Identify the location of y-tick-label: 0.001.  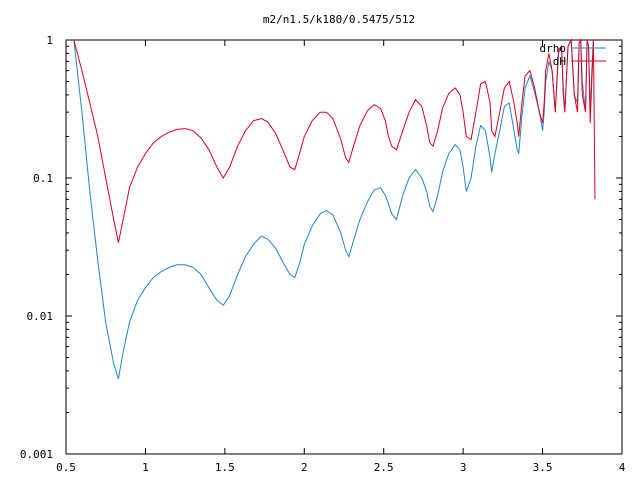
(36, 454).